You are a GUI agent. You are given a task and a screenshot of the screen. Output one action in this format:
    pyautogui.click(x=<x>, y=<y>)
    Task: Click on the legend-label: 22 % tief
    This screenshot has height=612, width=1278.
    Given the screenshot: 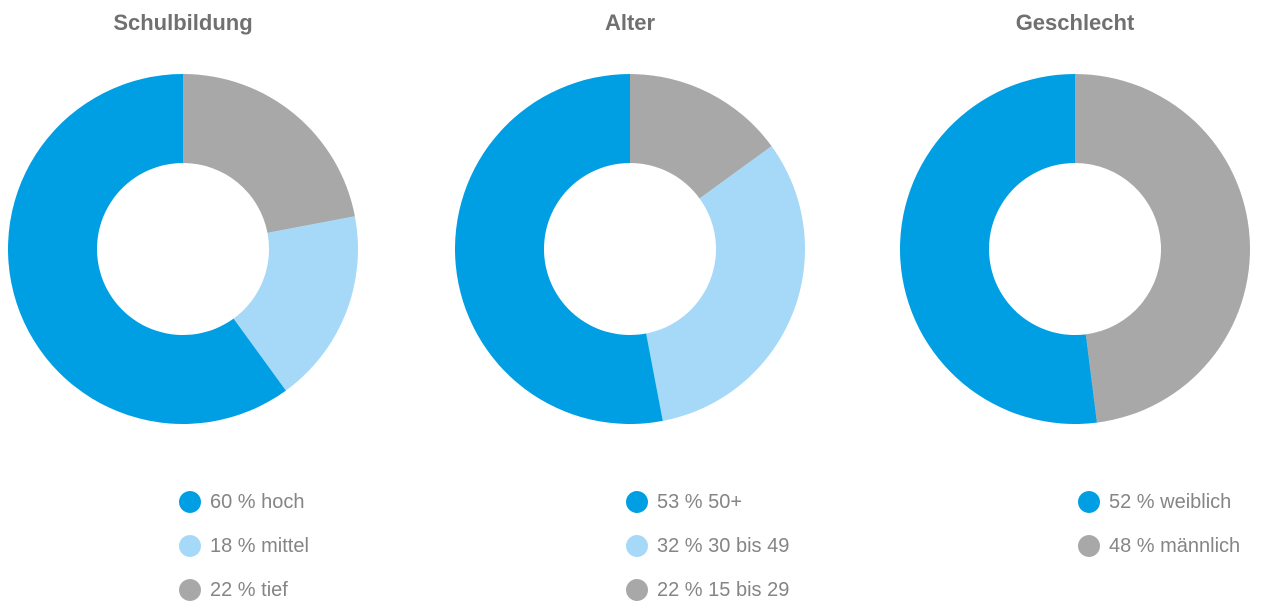 What is the action you would take?
    pyautogui.click(x=249, y=589)
    